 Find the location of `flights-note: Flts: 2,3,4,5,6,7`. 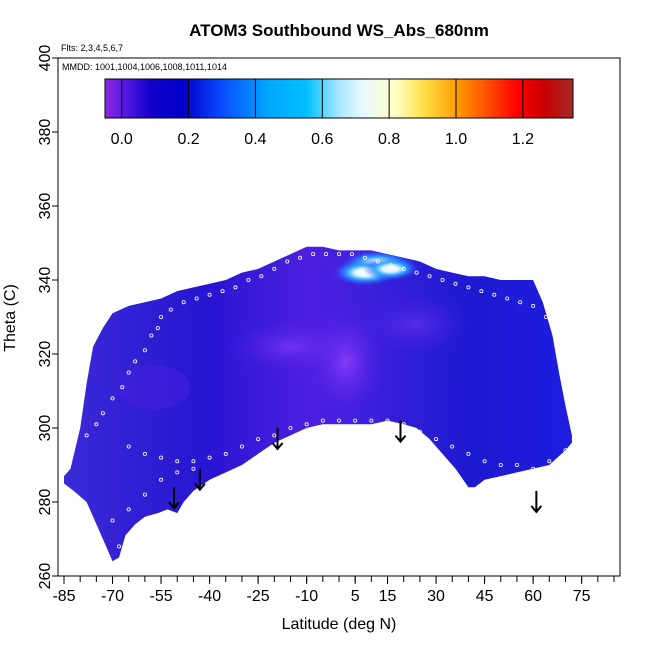

flights-note: Flts: 2,3,4,5,6,7 is located at coordinates (92, 48).